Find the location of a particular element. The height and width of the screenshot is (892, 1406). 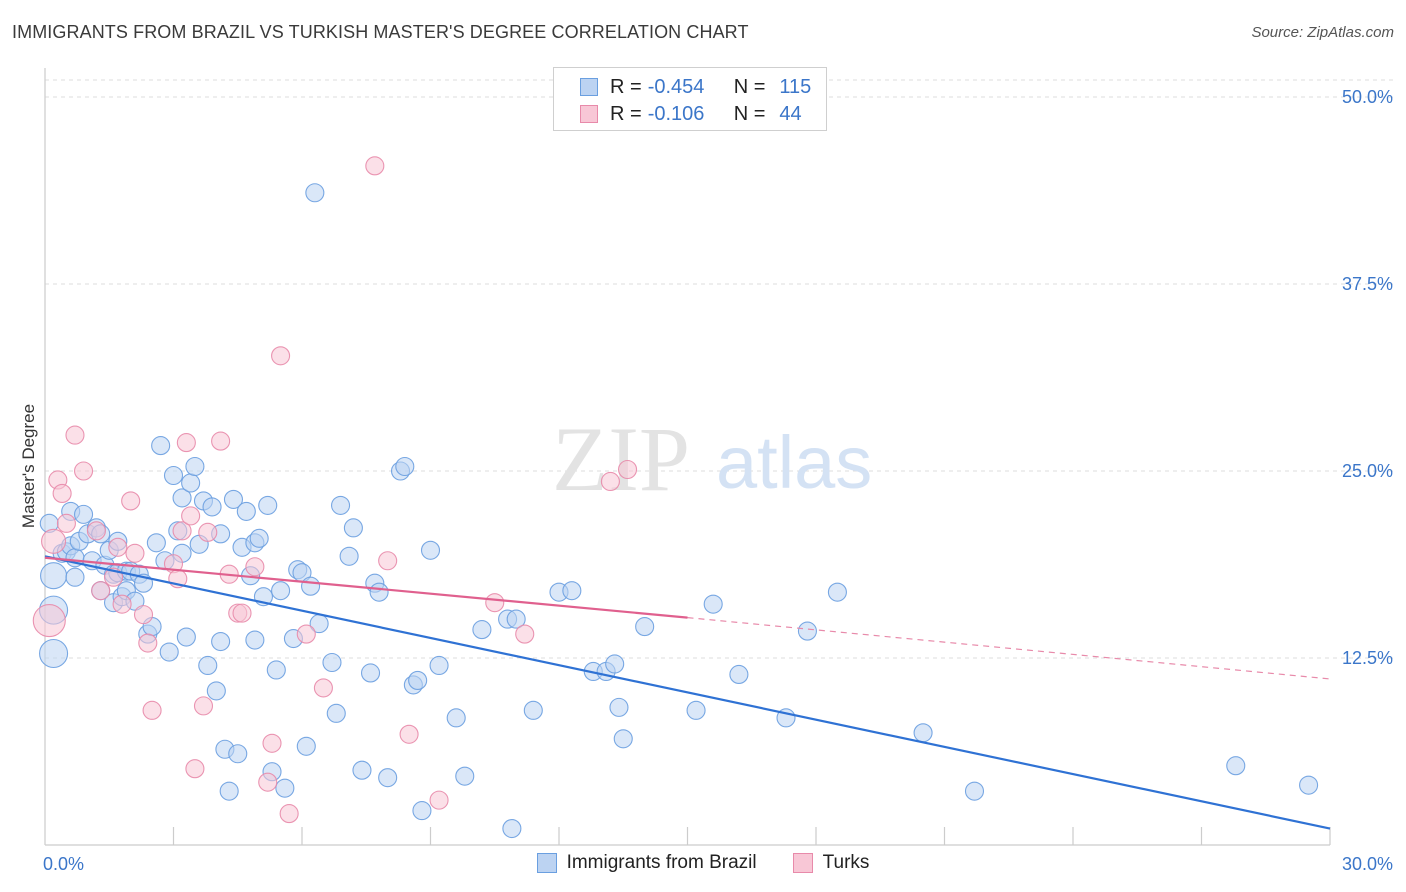

watermark-zip: ZIP is located at coordinates (621, 459).